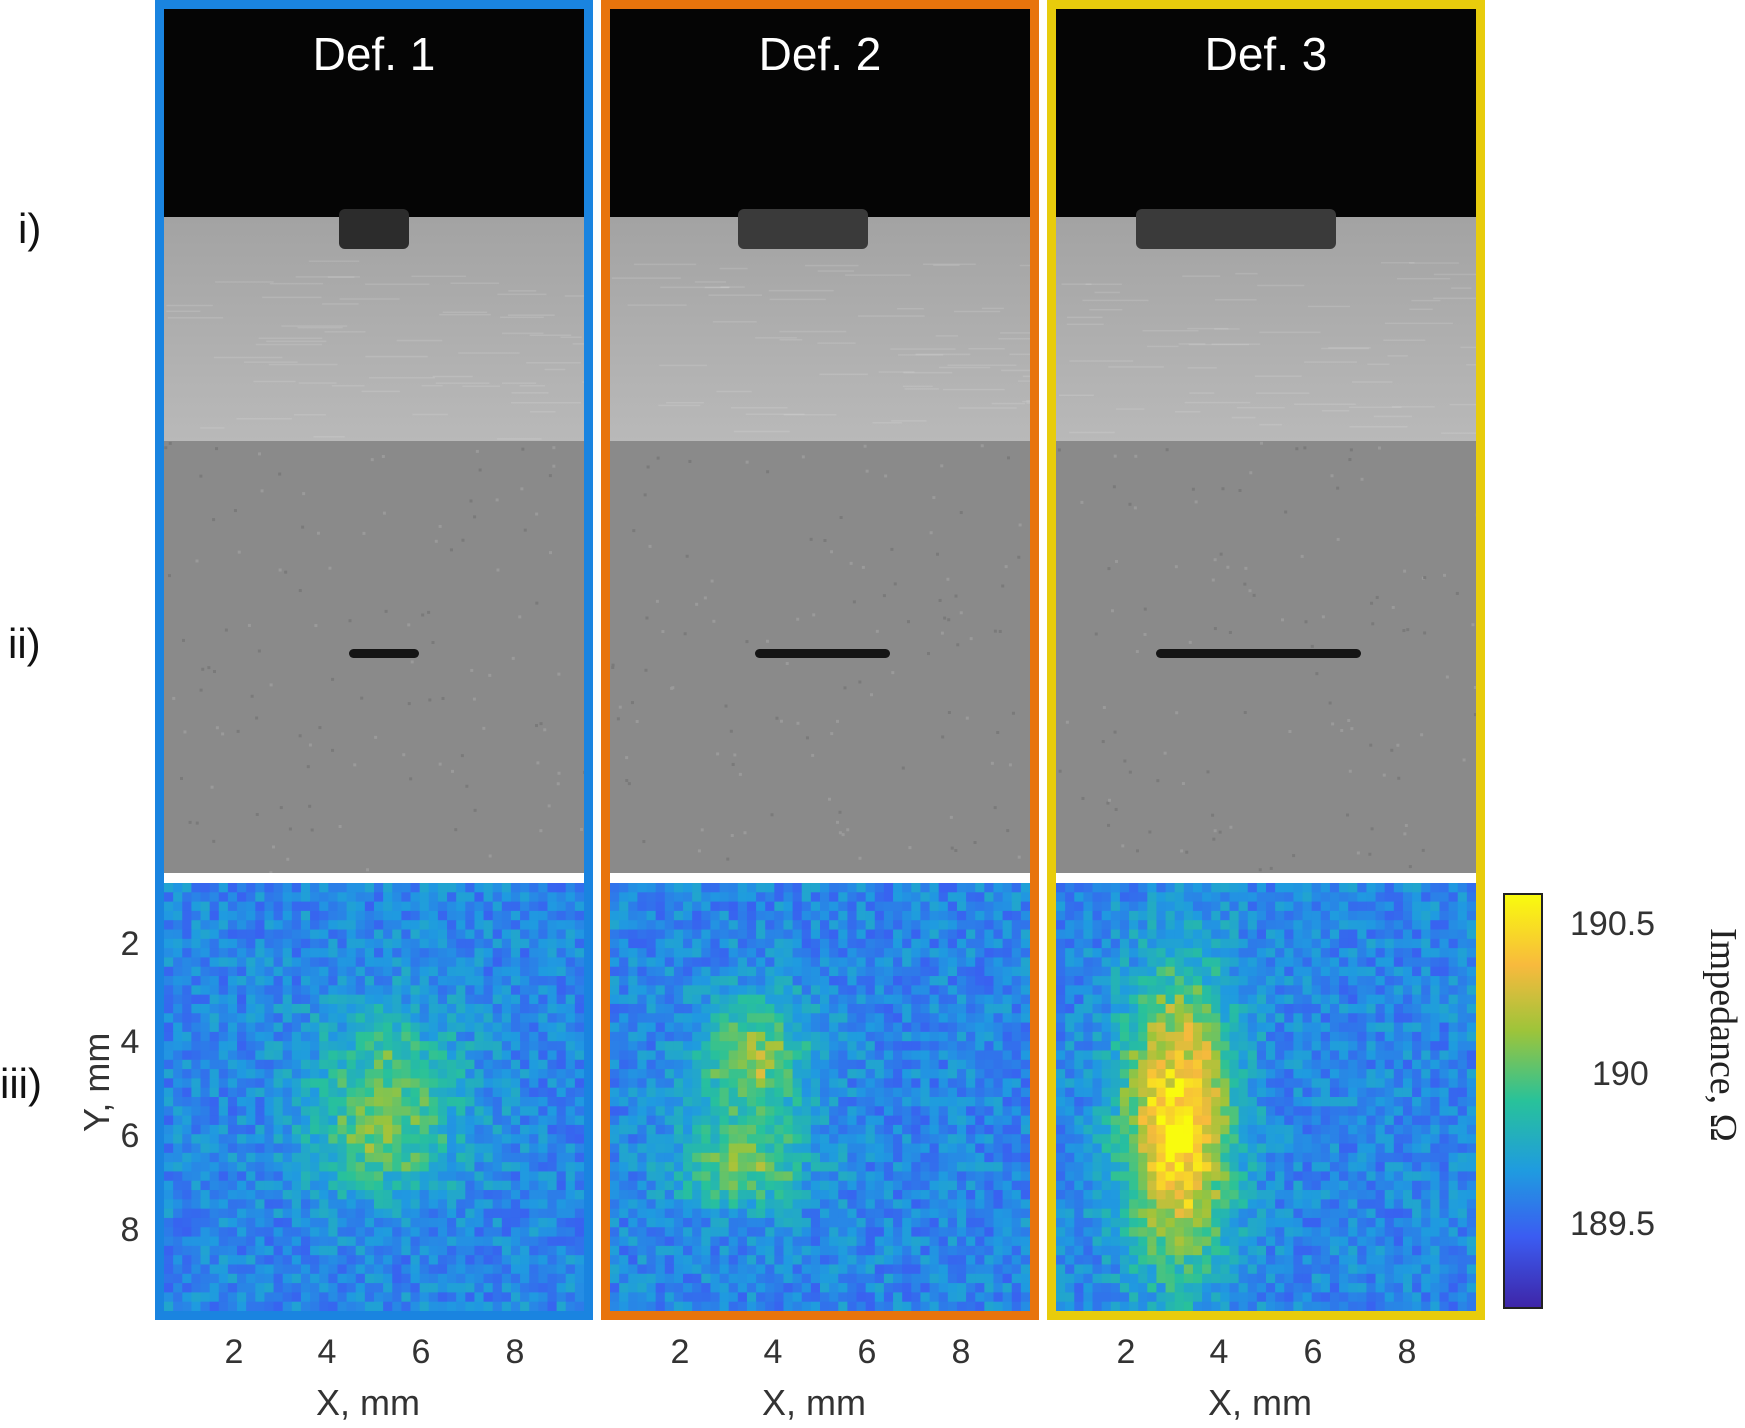 The image size is (1745, 1428). Describe the element at coordinates (1723, 1035) in the screenshot. I see `colorbar-label: Impedance, Ω` at that location.